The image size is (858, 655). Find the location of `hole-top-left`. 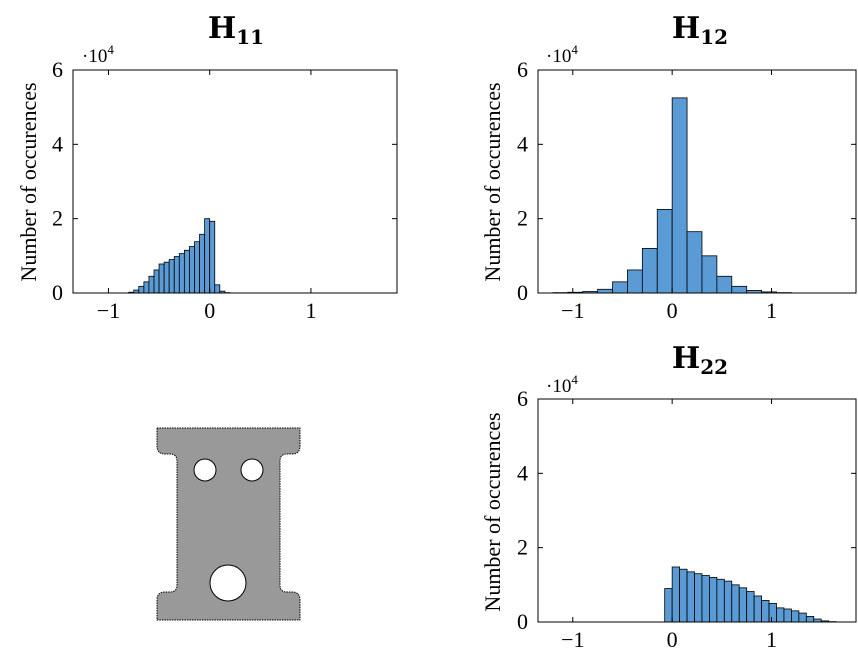

hole-top-left is located at coordinates (205, 470).